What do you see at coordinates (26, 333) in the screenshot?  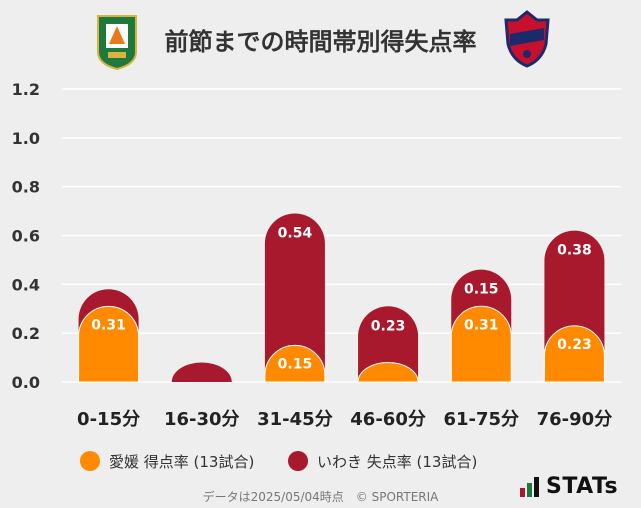 I see `y-tick-label: 0.2` at bounding box center [26, 333].